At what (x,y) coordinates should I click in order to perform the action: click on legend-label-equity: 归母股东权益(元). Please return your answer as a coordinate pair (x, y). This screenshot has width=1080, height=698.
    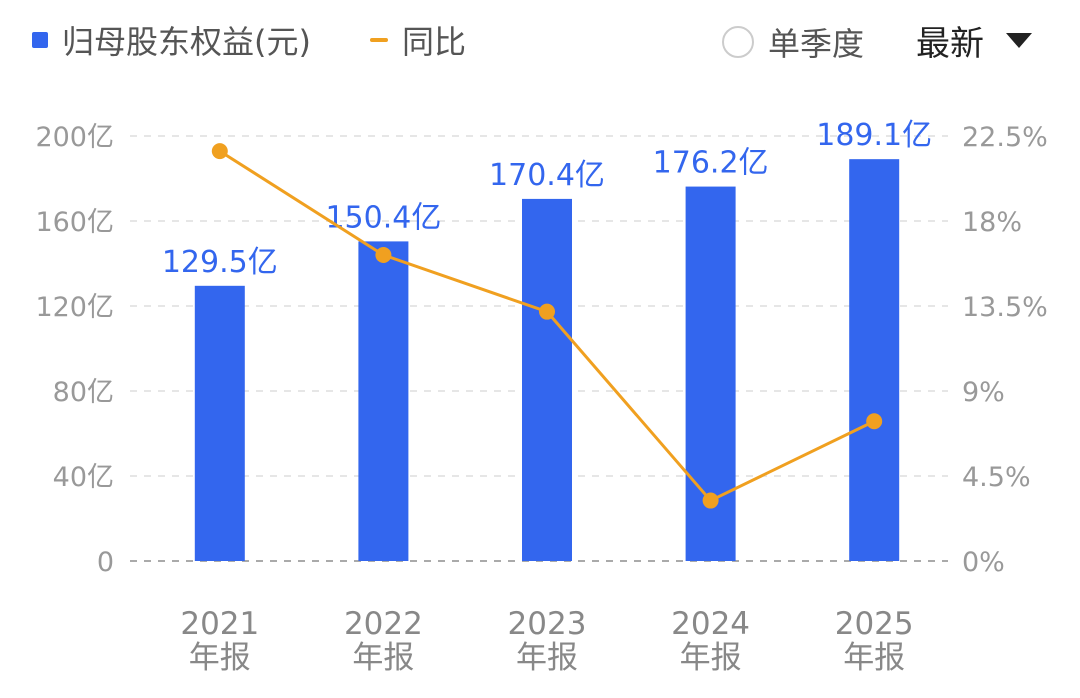
    Looking at the image, I should click on (186, 42).